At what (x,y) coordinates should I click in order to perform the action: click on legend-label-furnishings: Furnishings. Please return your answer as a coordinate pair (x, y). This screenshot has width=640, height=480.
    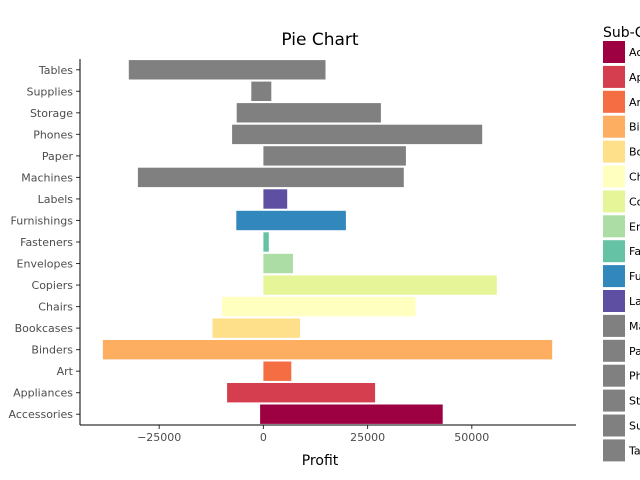
    Looking at the image, I should click on (634, 276).